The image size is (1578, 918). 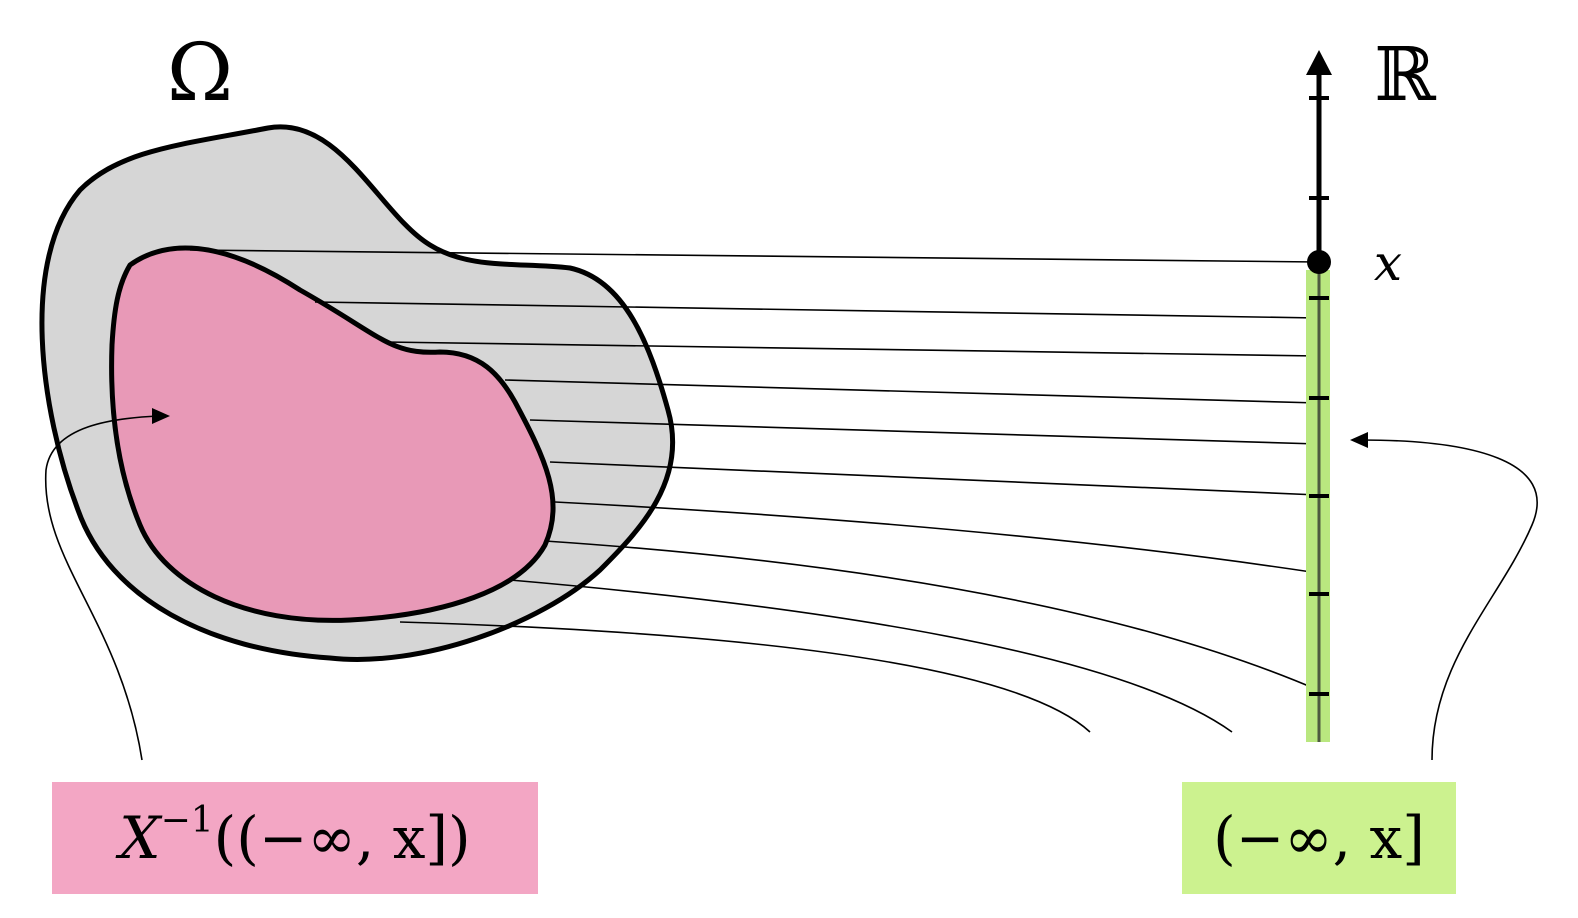 I want to click on preimage-label: X−1((−∞, x]), so click(x=292, y=836).